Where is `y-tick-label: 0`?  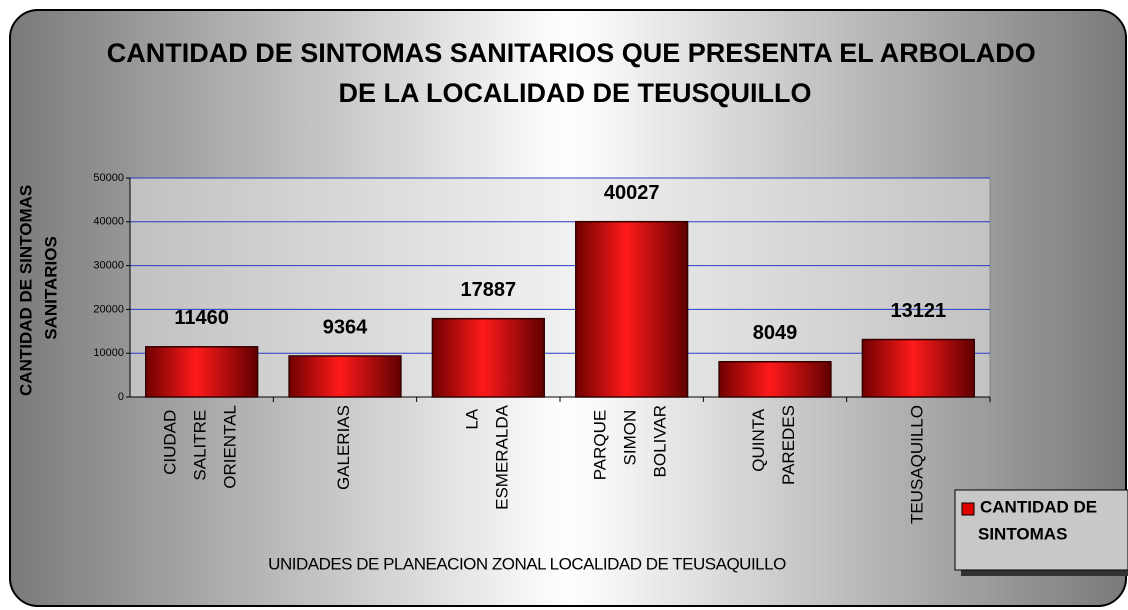 y-tick-label: 0 is located at coordinates (121, 397).